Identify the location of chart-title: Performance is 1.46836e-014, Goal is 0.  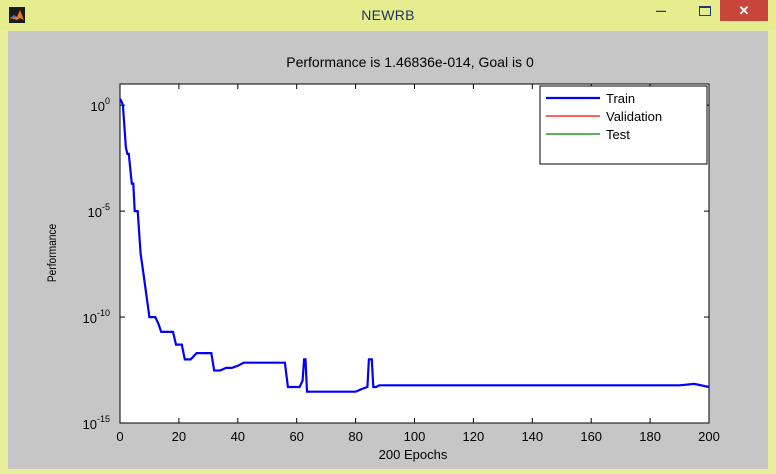
(410, 62).